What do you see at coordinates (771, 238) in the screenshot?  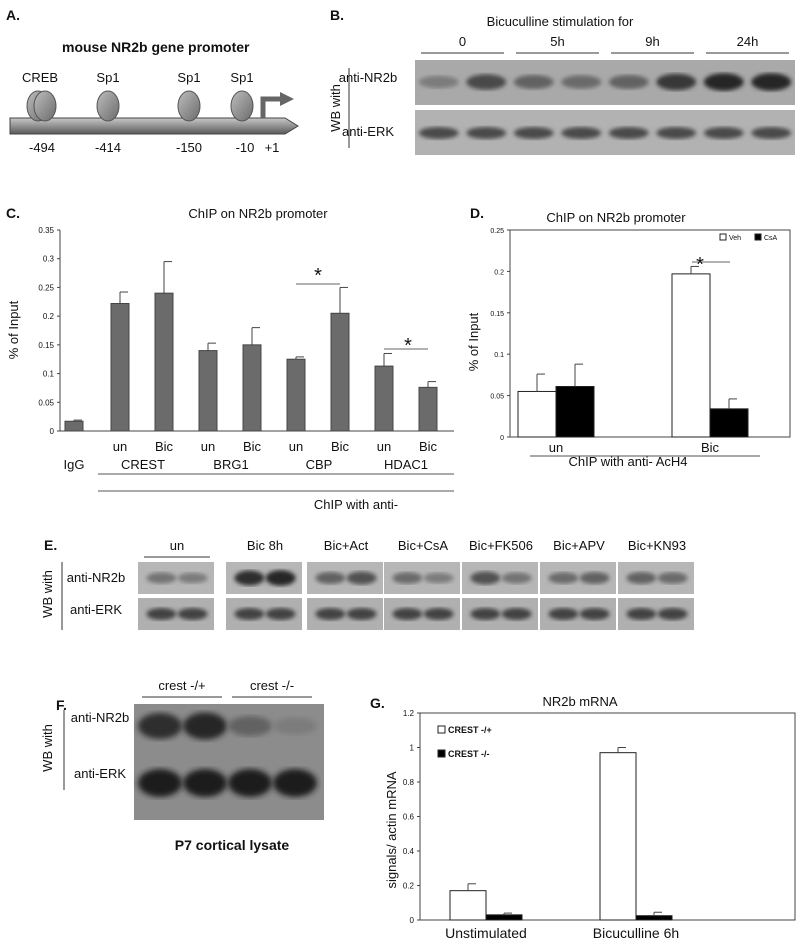 I see `legend-label: CsA` at bounding box center [771, 238].